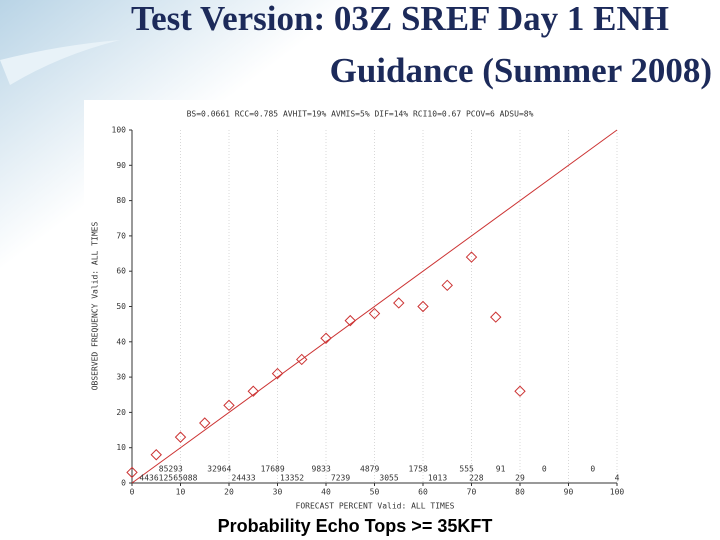  Describe the element at coordinates (278, 492) in the screenshot. I see `x-tick-label: 30` at that location.